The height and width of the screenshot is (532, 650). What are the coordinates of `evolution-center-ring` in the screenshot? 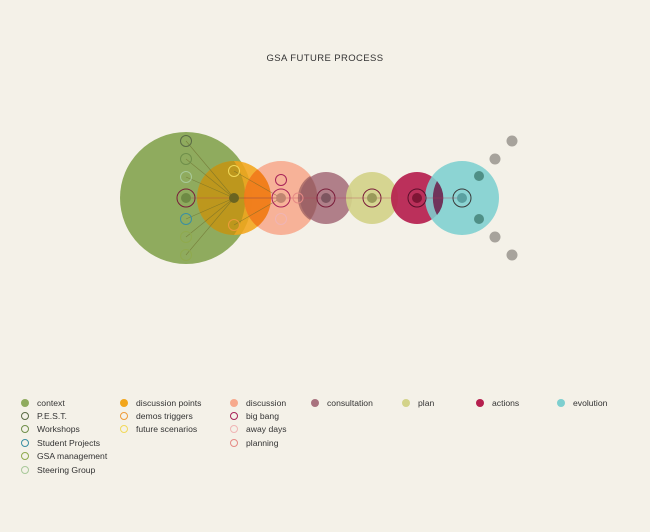 It's located at (462, 198).